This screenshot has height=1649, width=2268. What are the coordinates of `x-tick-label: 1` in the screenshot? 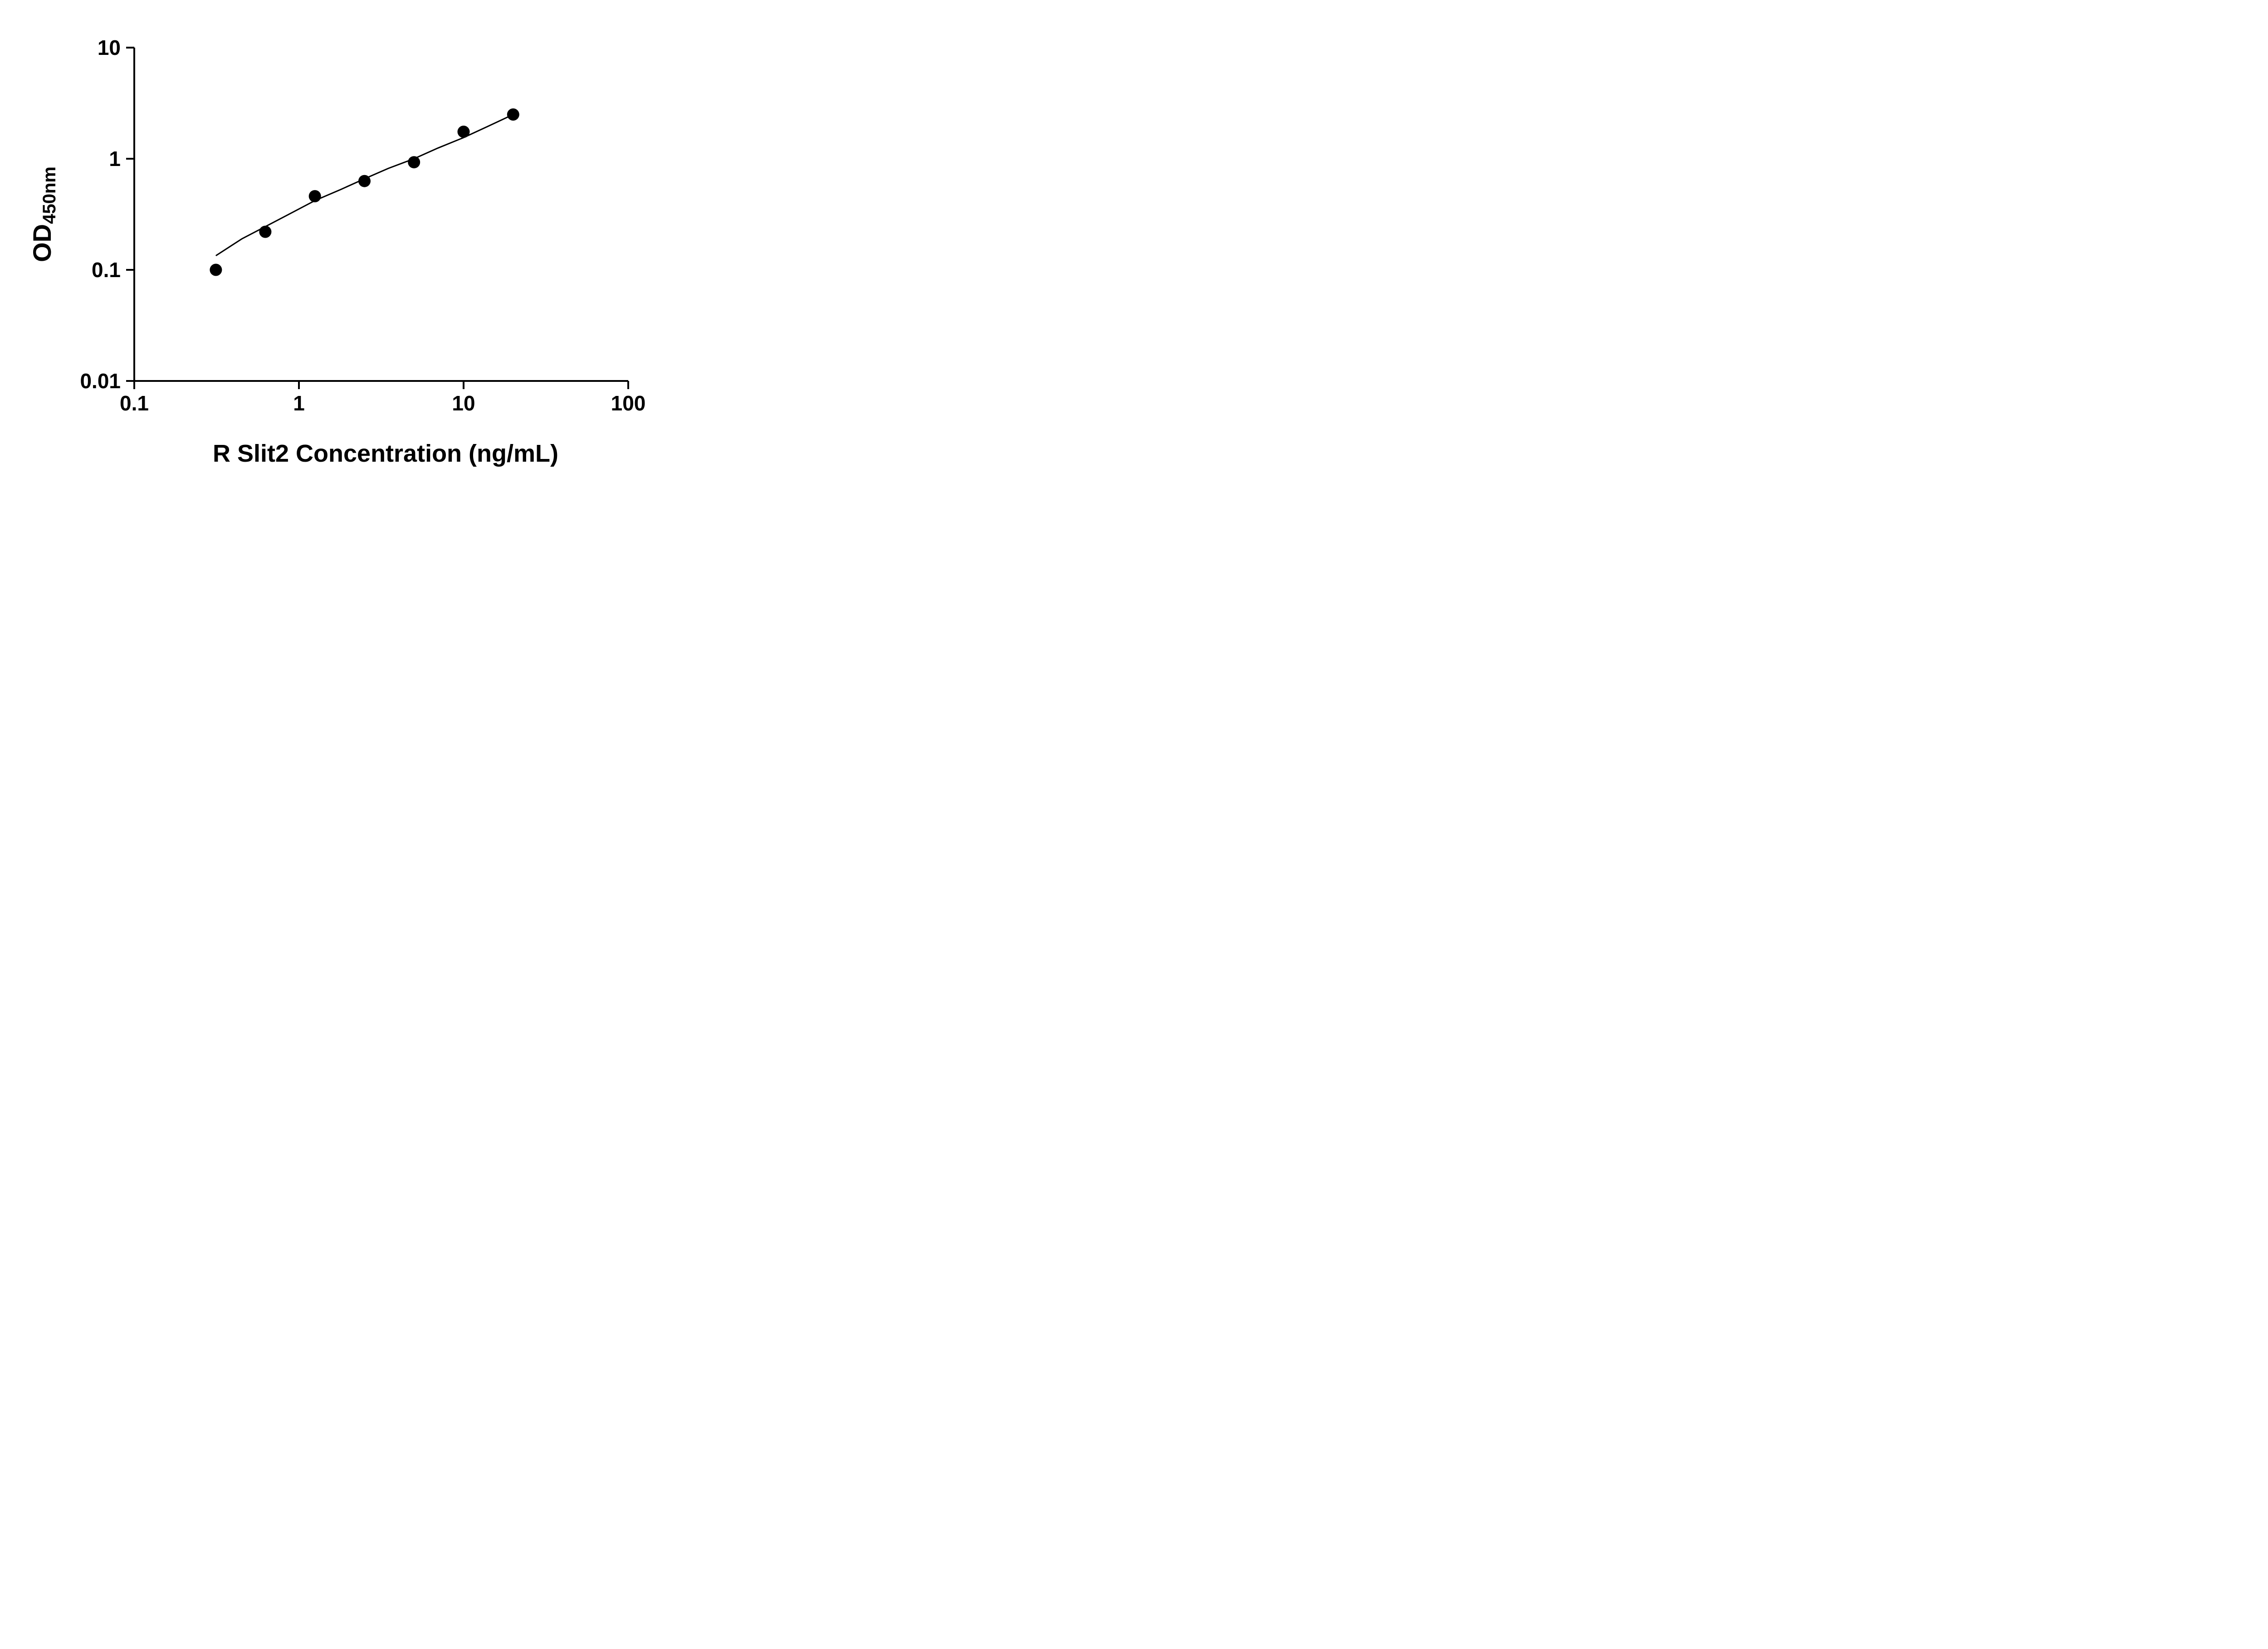 It's located at (299, 403).